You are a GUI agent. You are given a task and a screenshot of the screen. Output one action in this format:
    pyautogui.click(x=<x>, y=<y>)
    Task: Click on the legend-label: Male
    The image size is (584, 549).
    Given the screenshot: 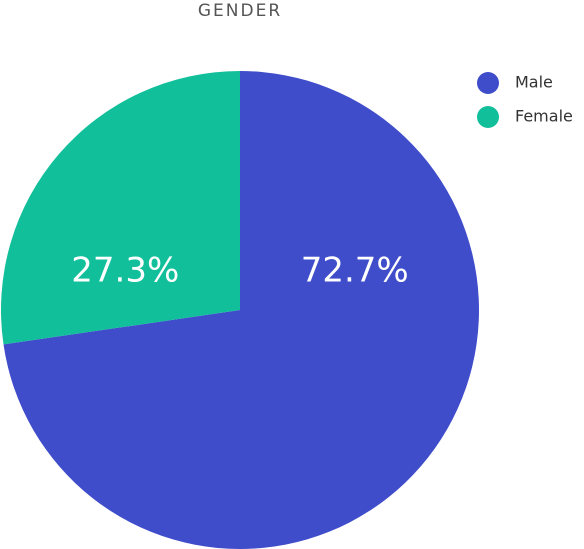 What is the action you would take?
    pyautogui.click(x=534, y=82)
    